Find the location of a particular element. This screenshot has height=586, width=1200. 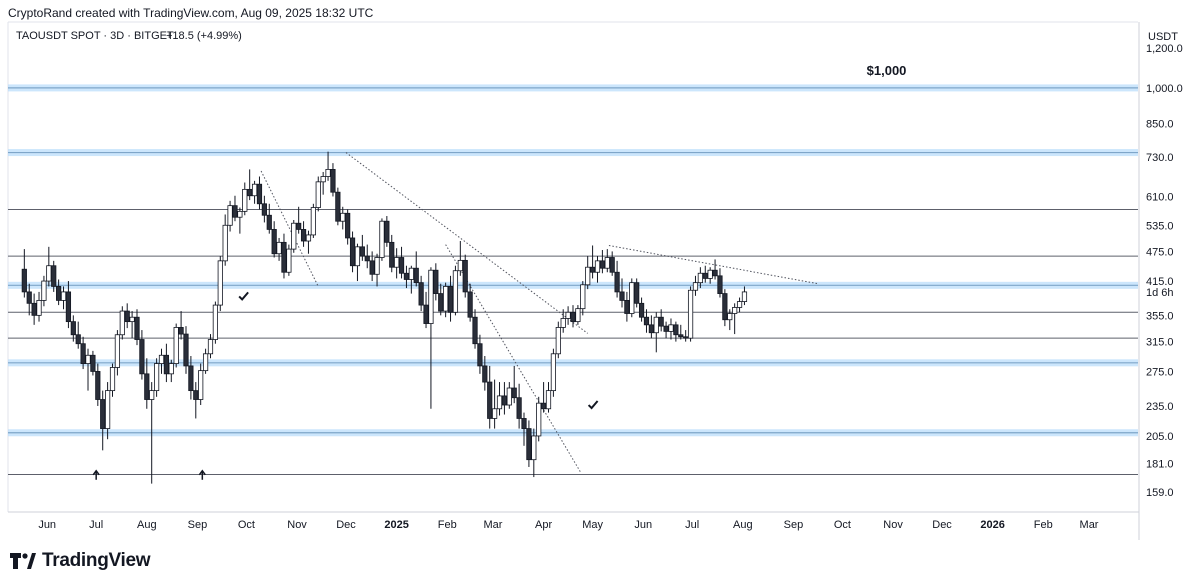

price-tick-label: 850.0 is located at coordinates (1160, 125).